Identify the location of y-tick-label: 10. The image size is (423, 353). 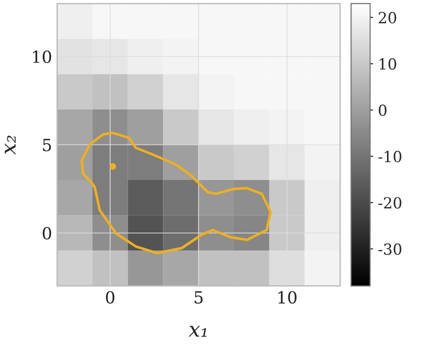
(42, 57).